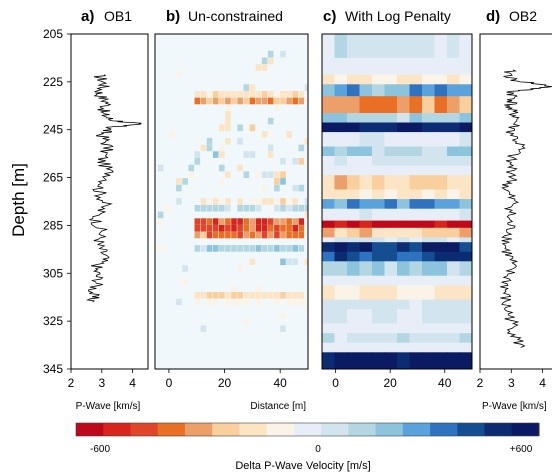  Describe the element at coordinates (514, 406) in the screenshot. I see `panel-d-x-label: P-Wave [km/s]` at that location.